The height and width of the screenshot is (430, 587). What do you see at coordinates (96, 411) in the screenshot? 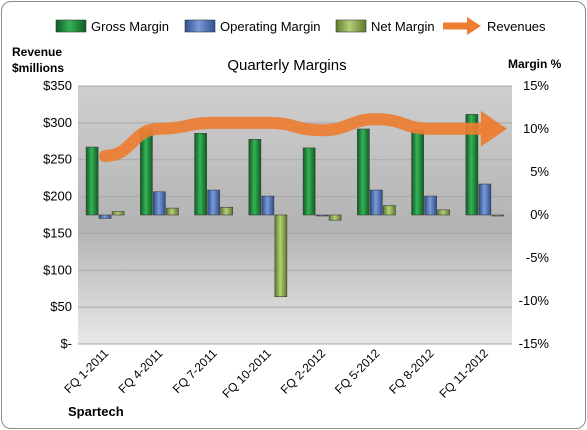
I see `company-label: Spartech` at bounding box center [96, 411].